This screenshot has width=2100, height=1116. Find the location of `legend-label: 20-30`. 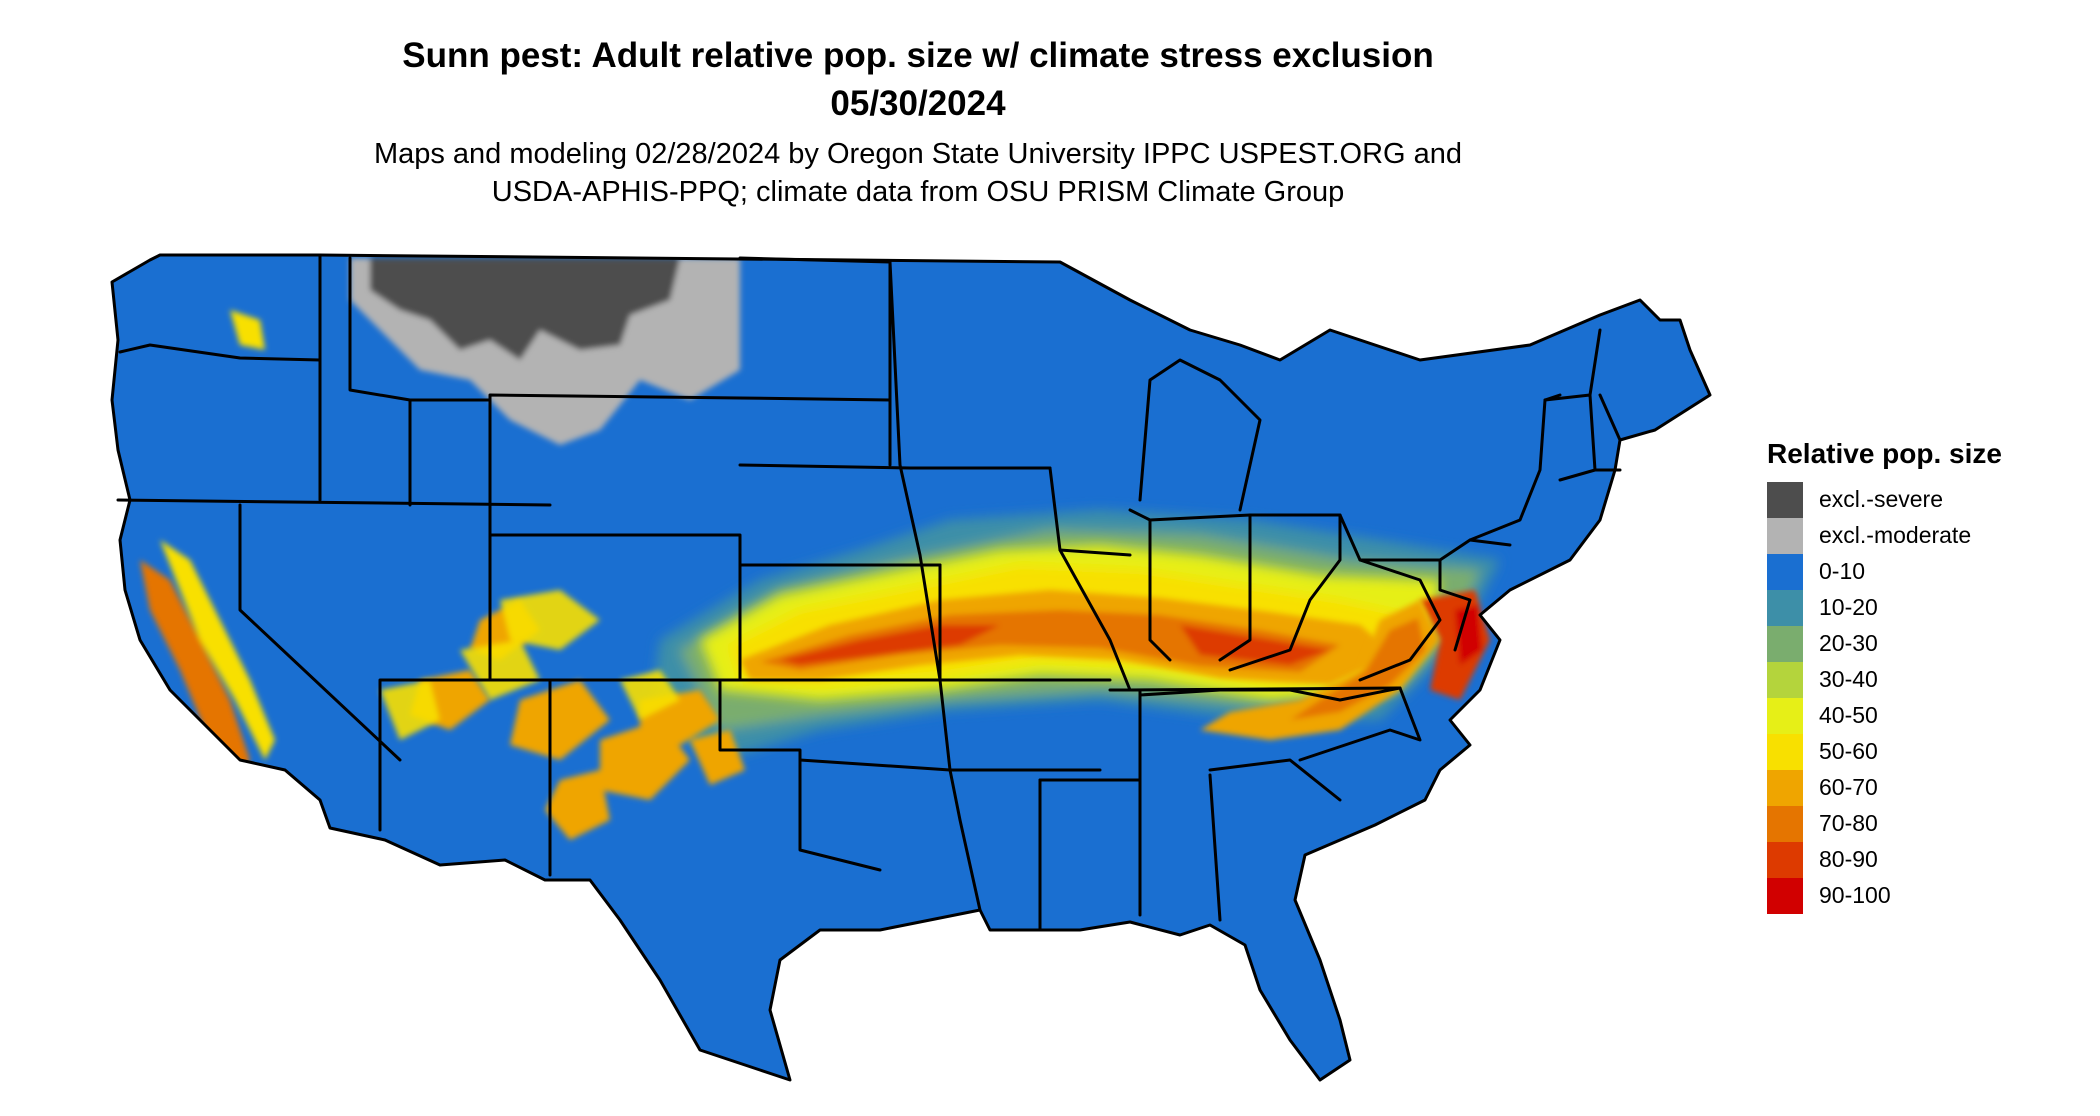

legend-label: 20-30 is located at coordinates (1848, 643).